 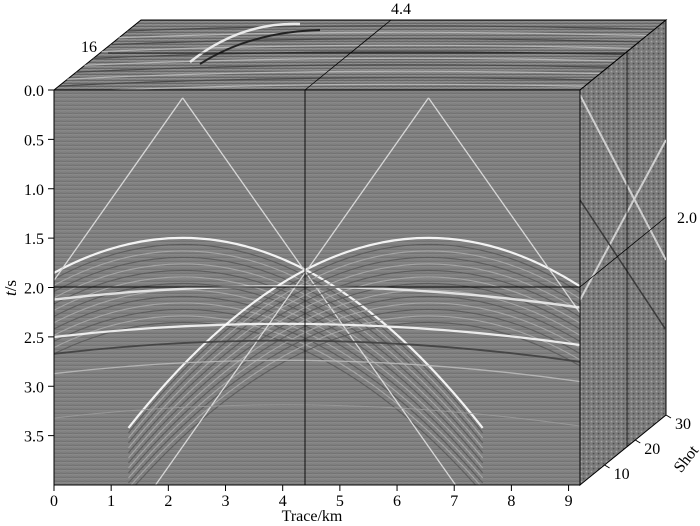 What do you see at coordinates (34, 91) in the screenshot?
I see `y-tick-label: 0.0` at bounding box center [34, 91].